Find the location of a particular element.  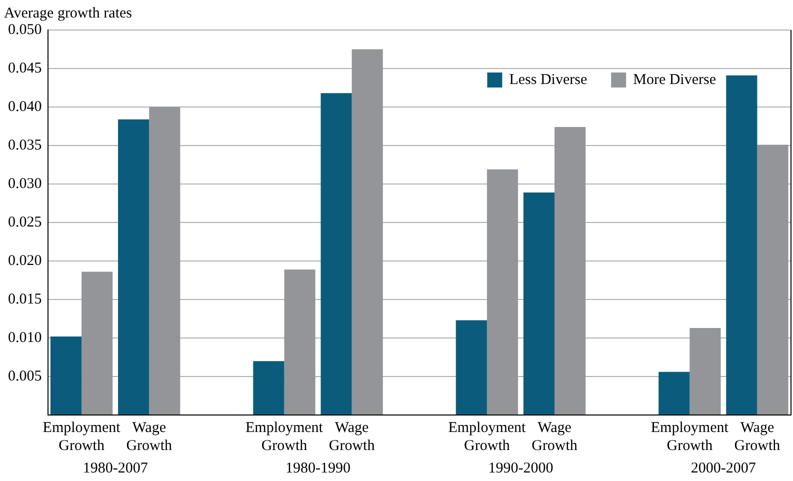

y-tick-label: 0.045 is located at coordinates (25, 68).